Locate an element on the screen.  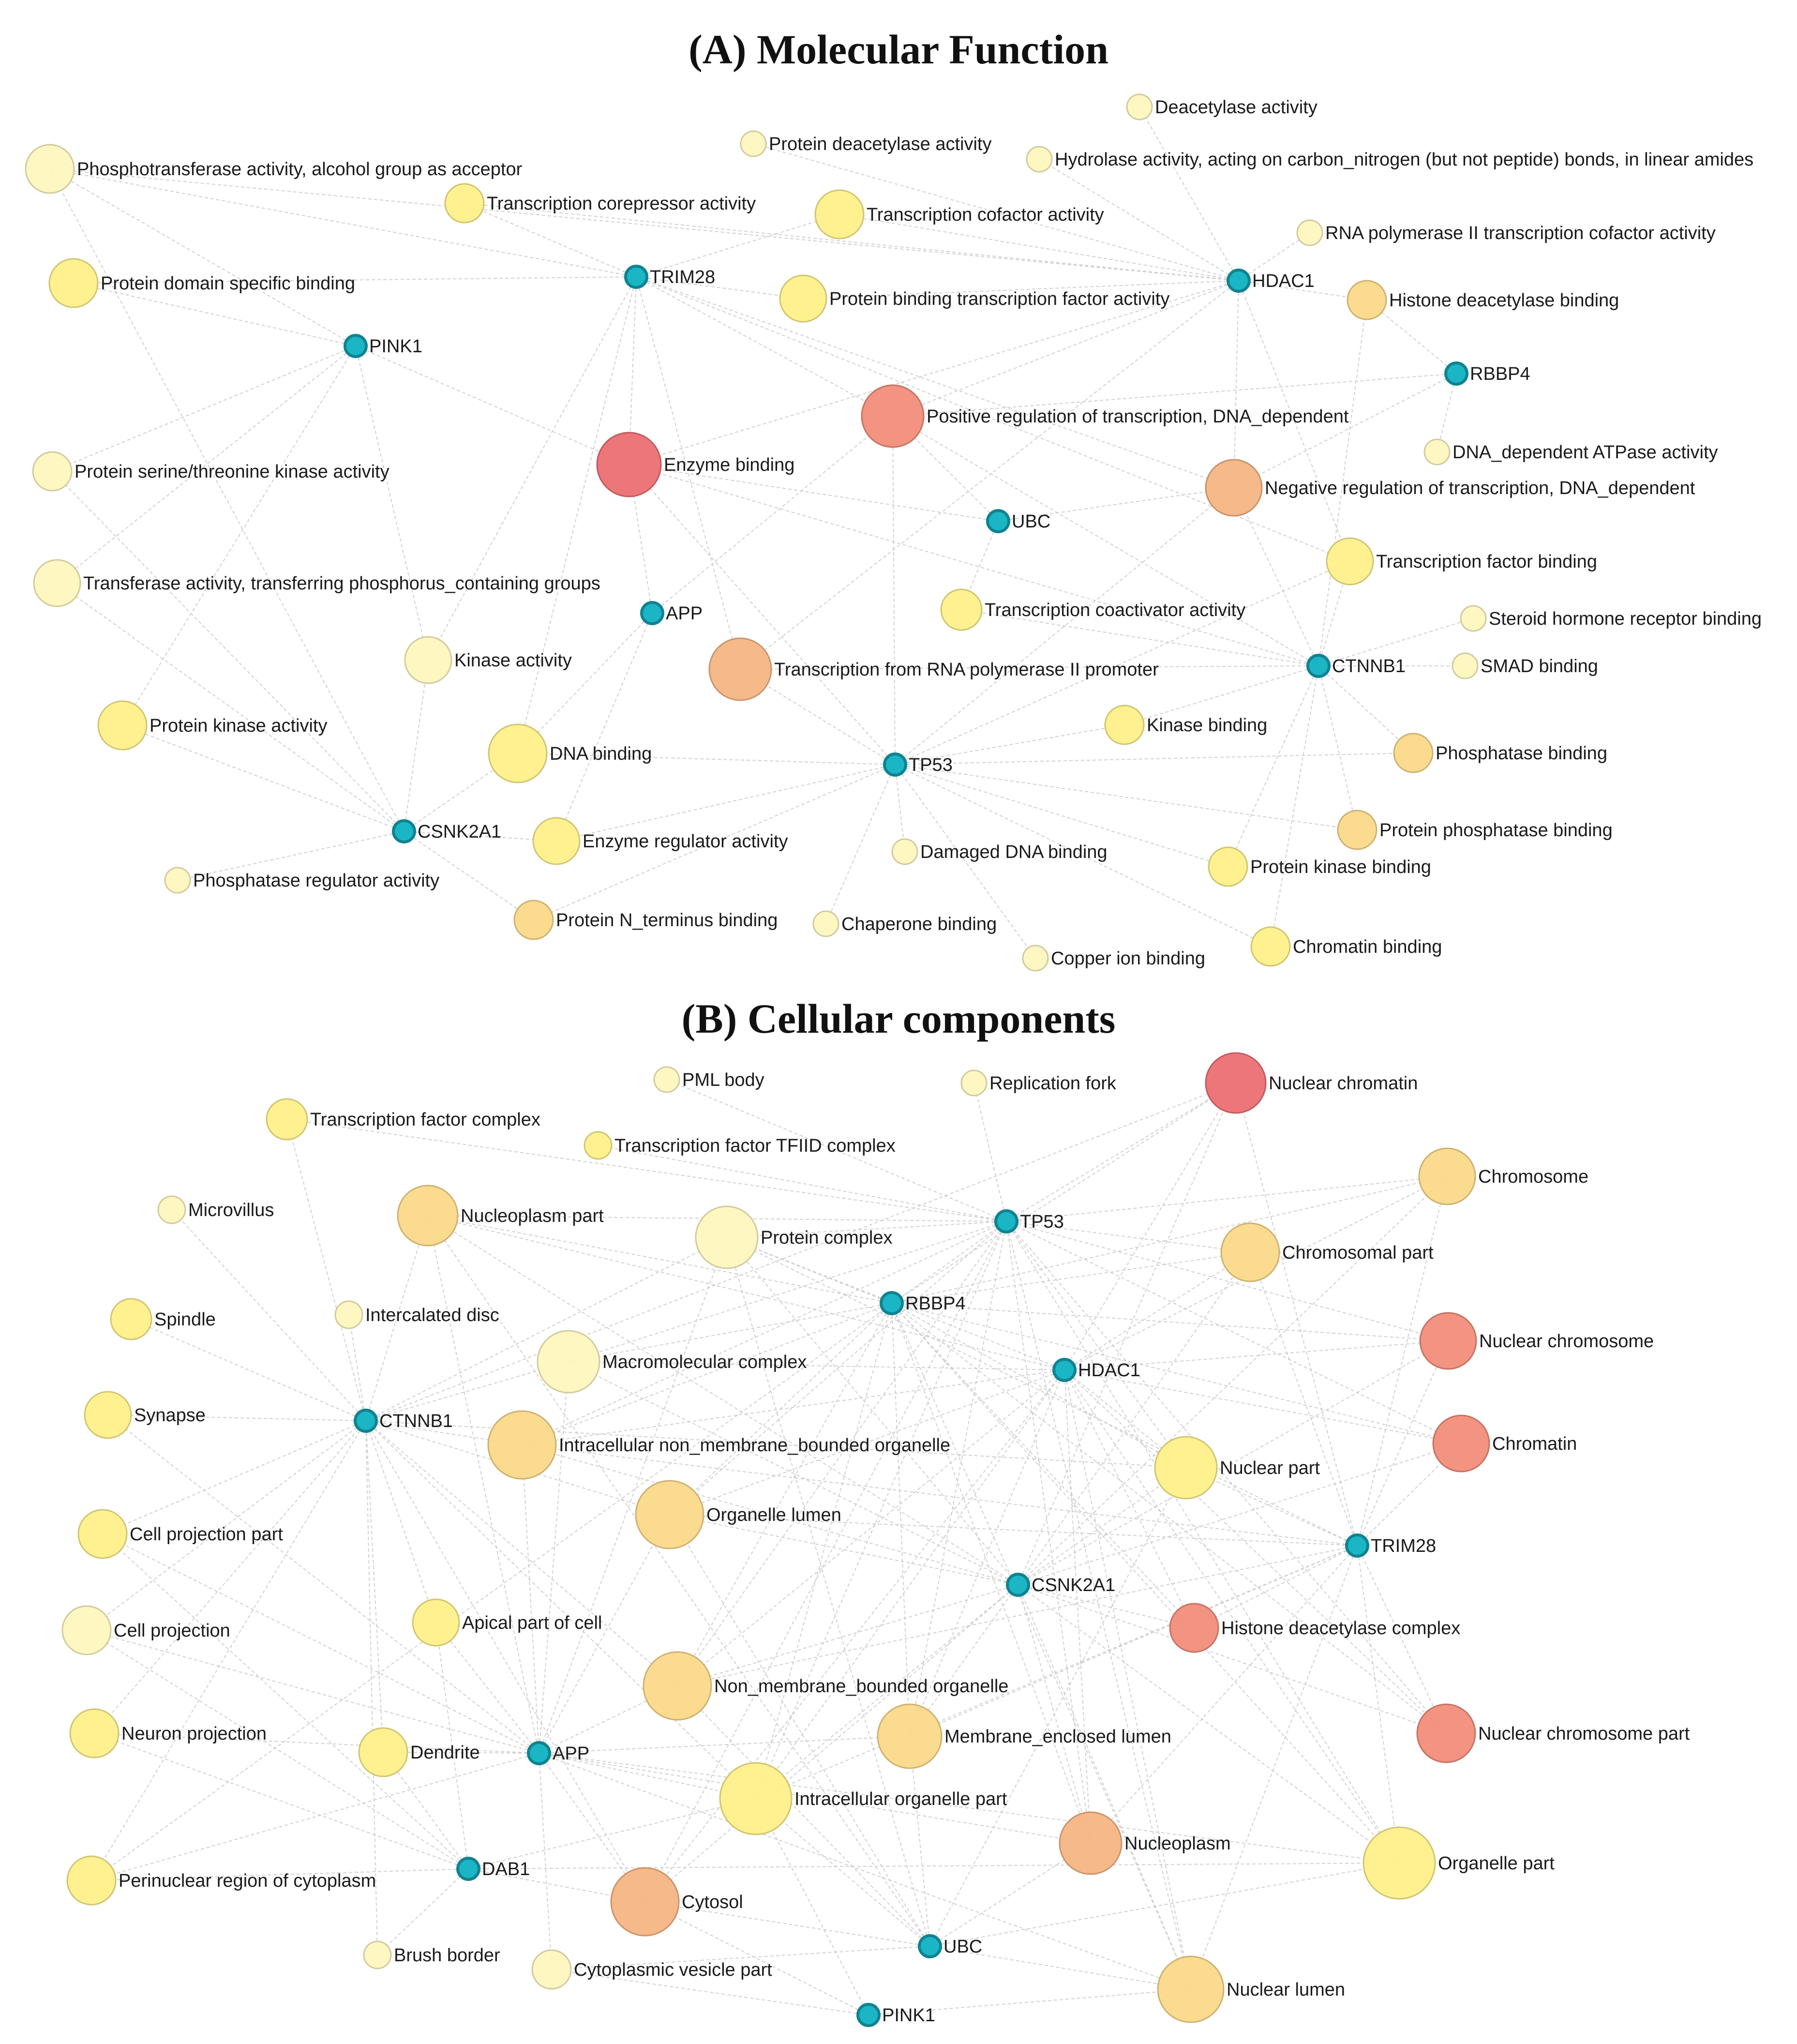
term-node-brush-border: Brush border is located at coordinates (432, 1954).